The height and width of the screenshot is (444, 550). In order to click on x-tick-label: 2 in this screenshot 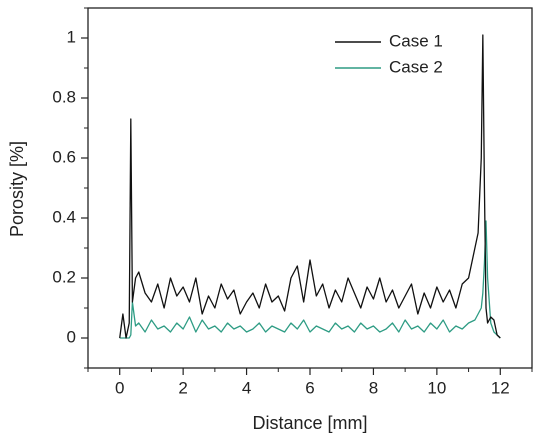, I will do `click(182, 387)`.